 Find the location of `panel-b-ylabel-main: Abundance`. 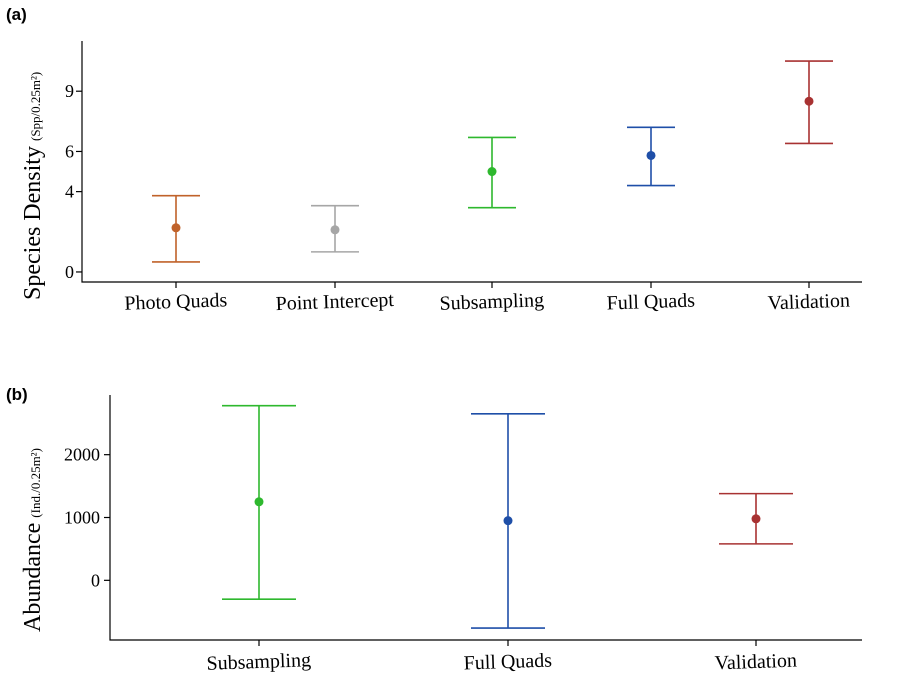

panel-b-ylabel-main: Abundance is located at coordinates (33, 577).